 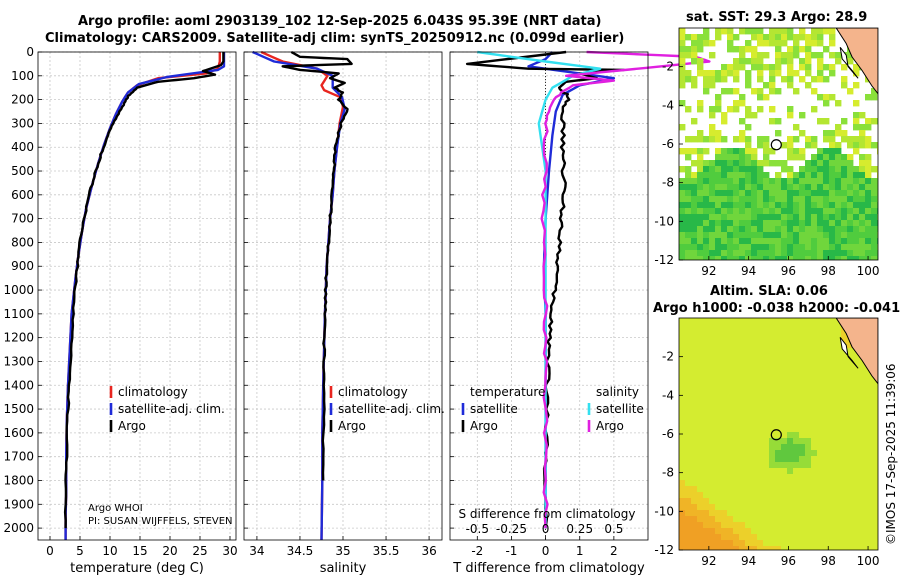 What do you see at coordinates (868, 271) in the screenshot?
I see `map-sst-xtick-label-4: 100` at bounding box center [868, 271].